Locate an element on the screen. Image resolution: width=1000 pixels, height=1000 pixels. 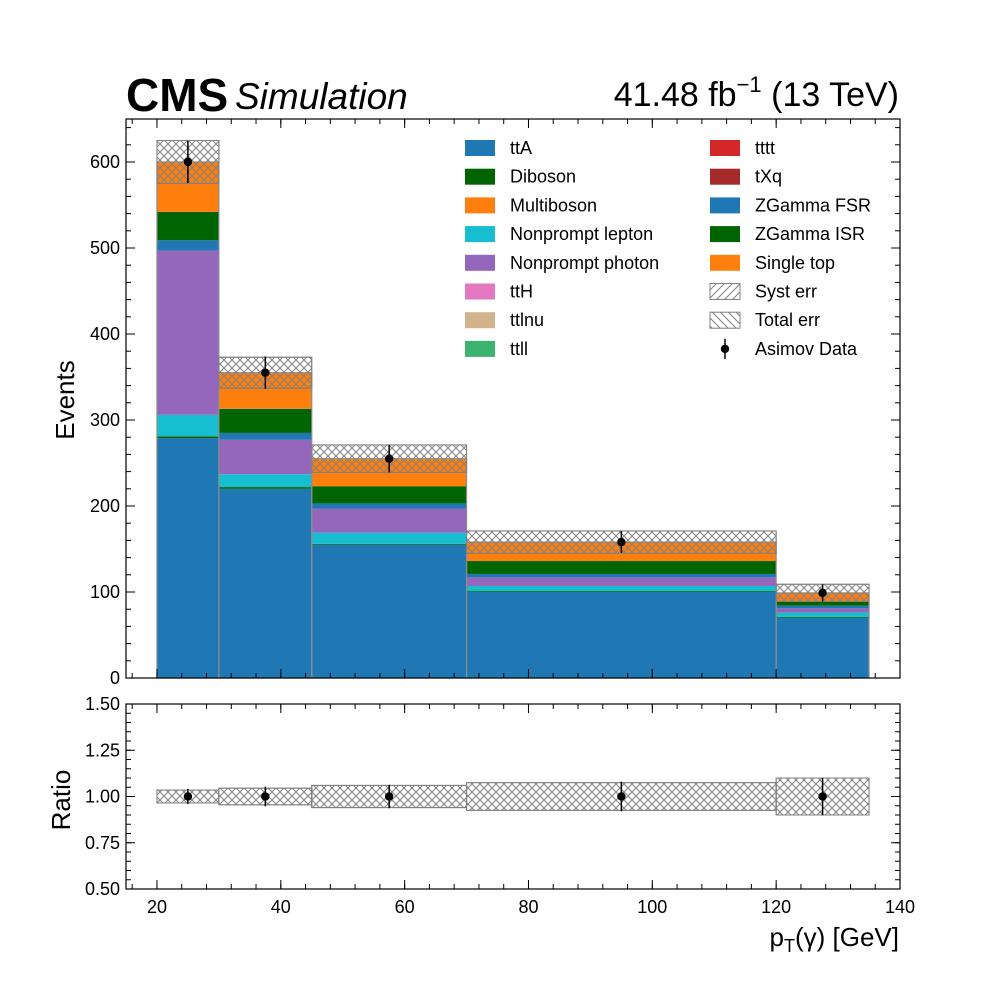
x-tick-label: 20 is located at coordinates (157, 907).